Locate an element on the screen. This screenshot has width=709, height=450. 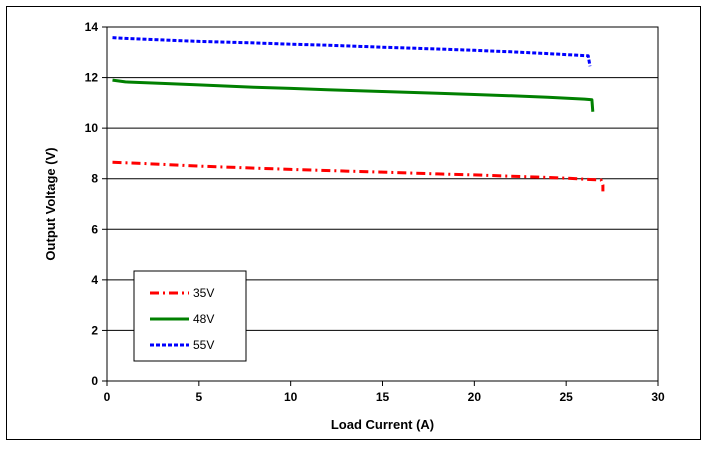
y-tick-label: 0 is located at coordinates (94, 381).